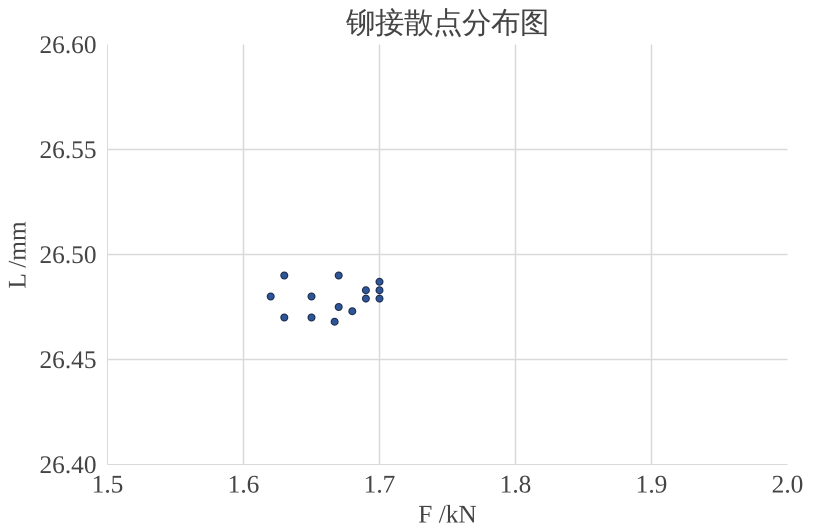 The width and height of the screenshot is (827, 531). What do you see at coordinates (68, 255) in the screenshot?
I see `y-tick-label: 26.50` at bounding box center [68, 255].